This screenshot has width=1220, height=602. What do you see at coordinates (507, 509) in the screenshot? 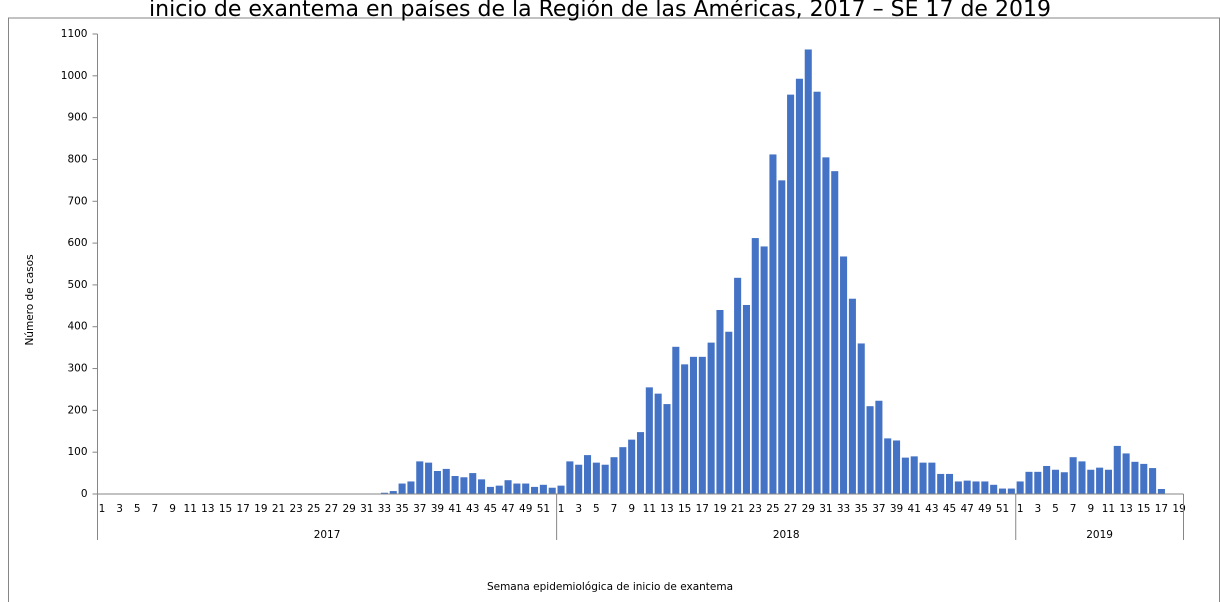
I see `x-tick-label: 47` at bounding box center [507, 509].